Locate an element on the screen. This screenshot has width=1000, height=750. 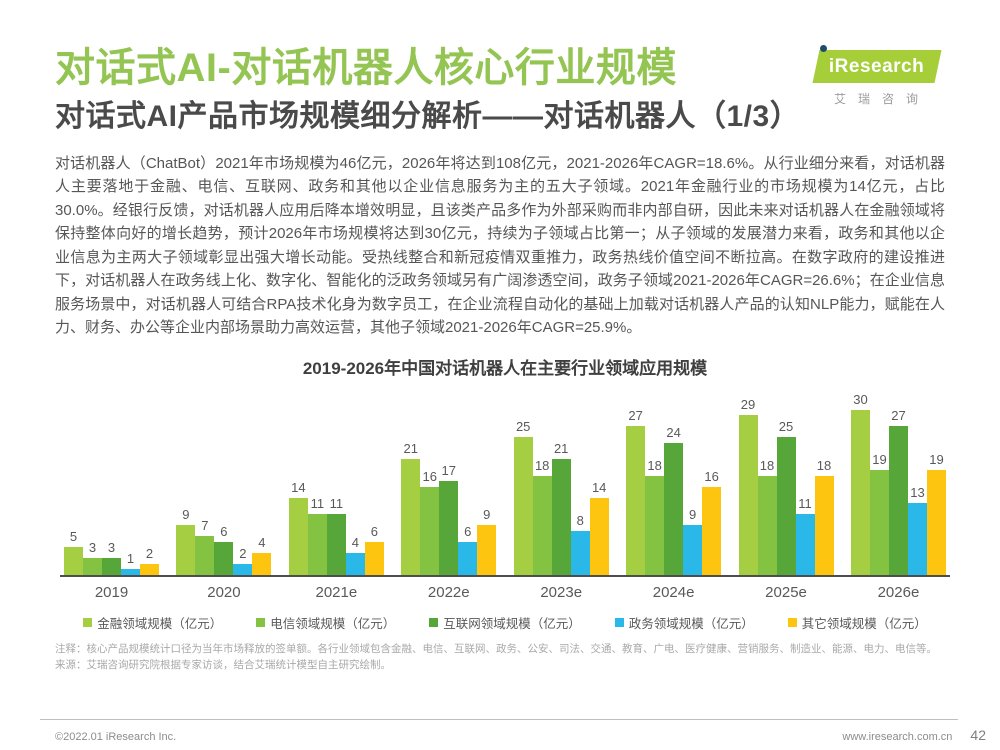
bar-2024e-series1: 18 is located at coordinates (655, 516).